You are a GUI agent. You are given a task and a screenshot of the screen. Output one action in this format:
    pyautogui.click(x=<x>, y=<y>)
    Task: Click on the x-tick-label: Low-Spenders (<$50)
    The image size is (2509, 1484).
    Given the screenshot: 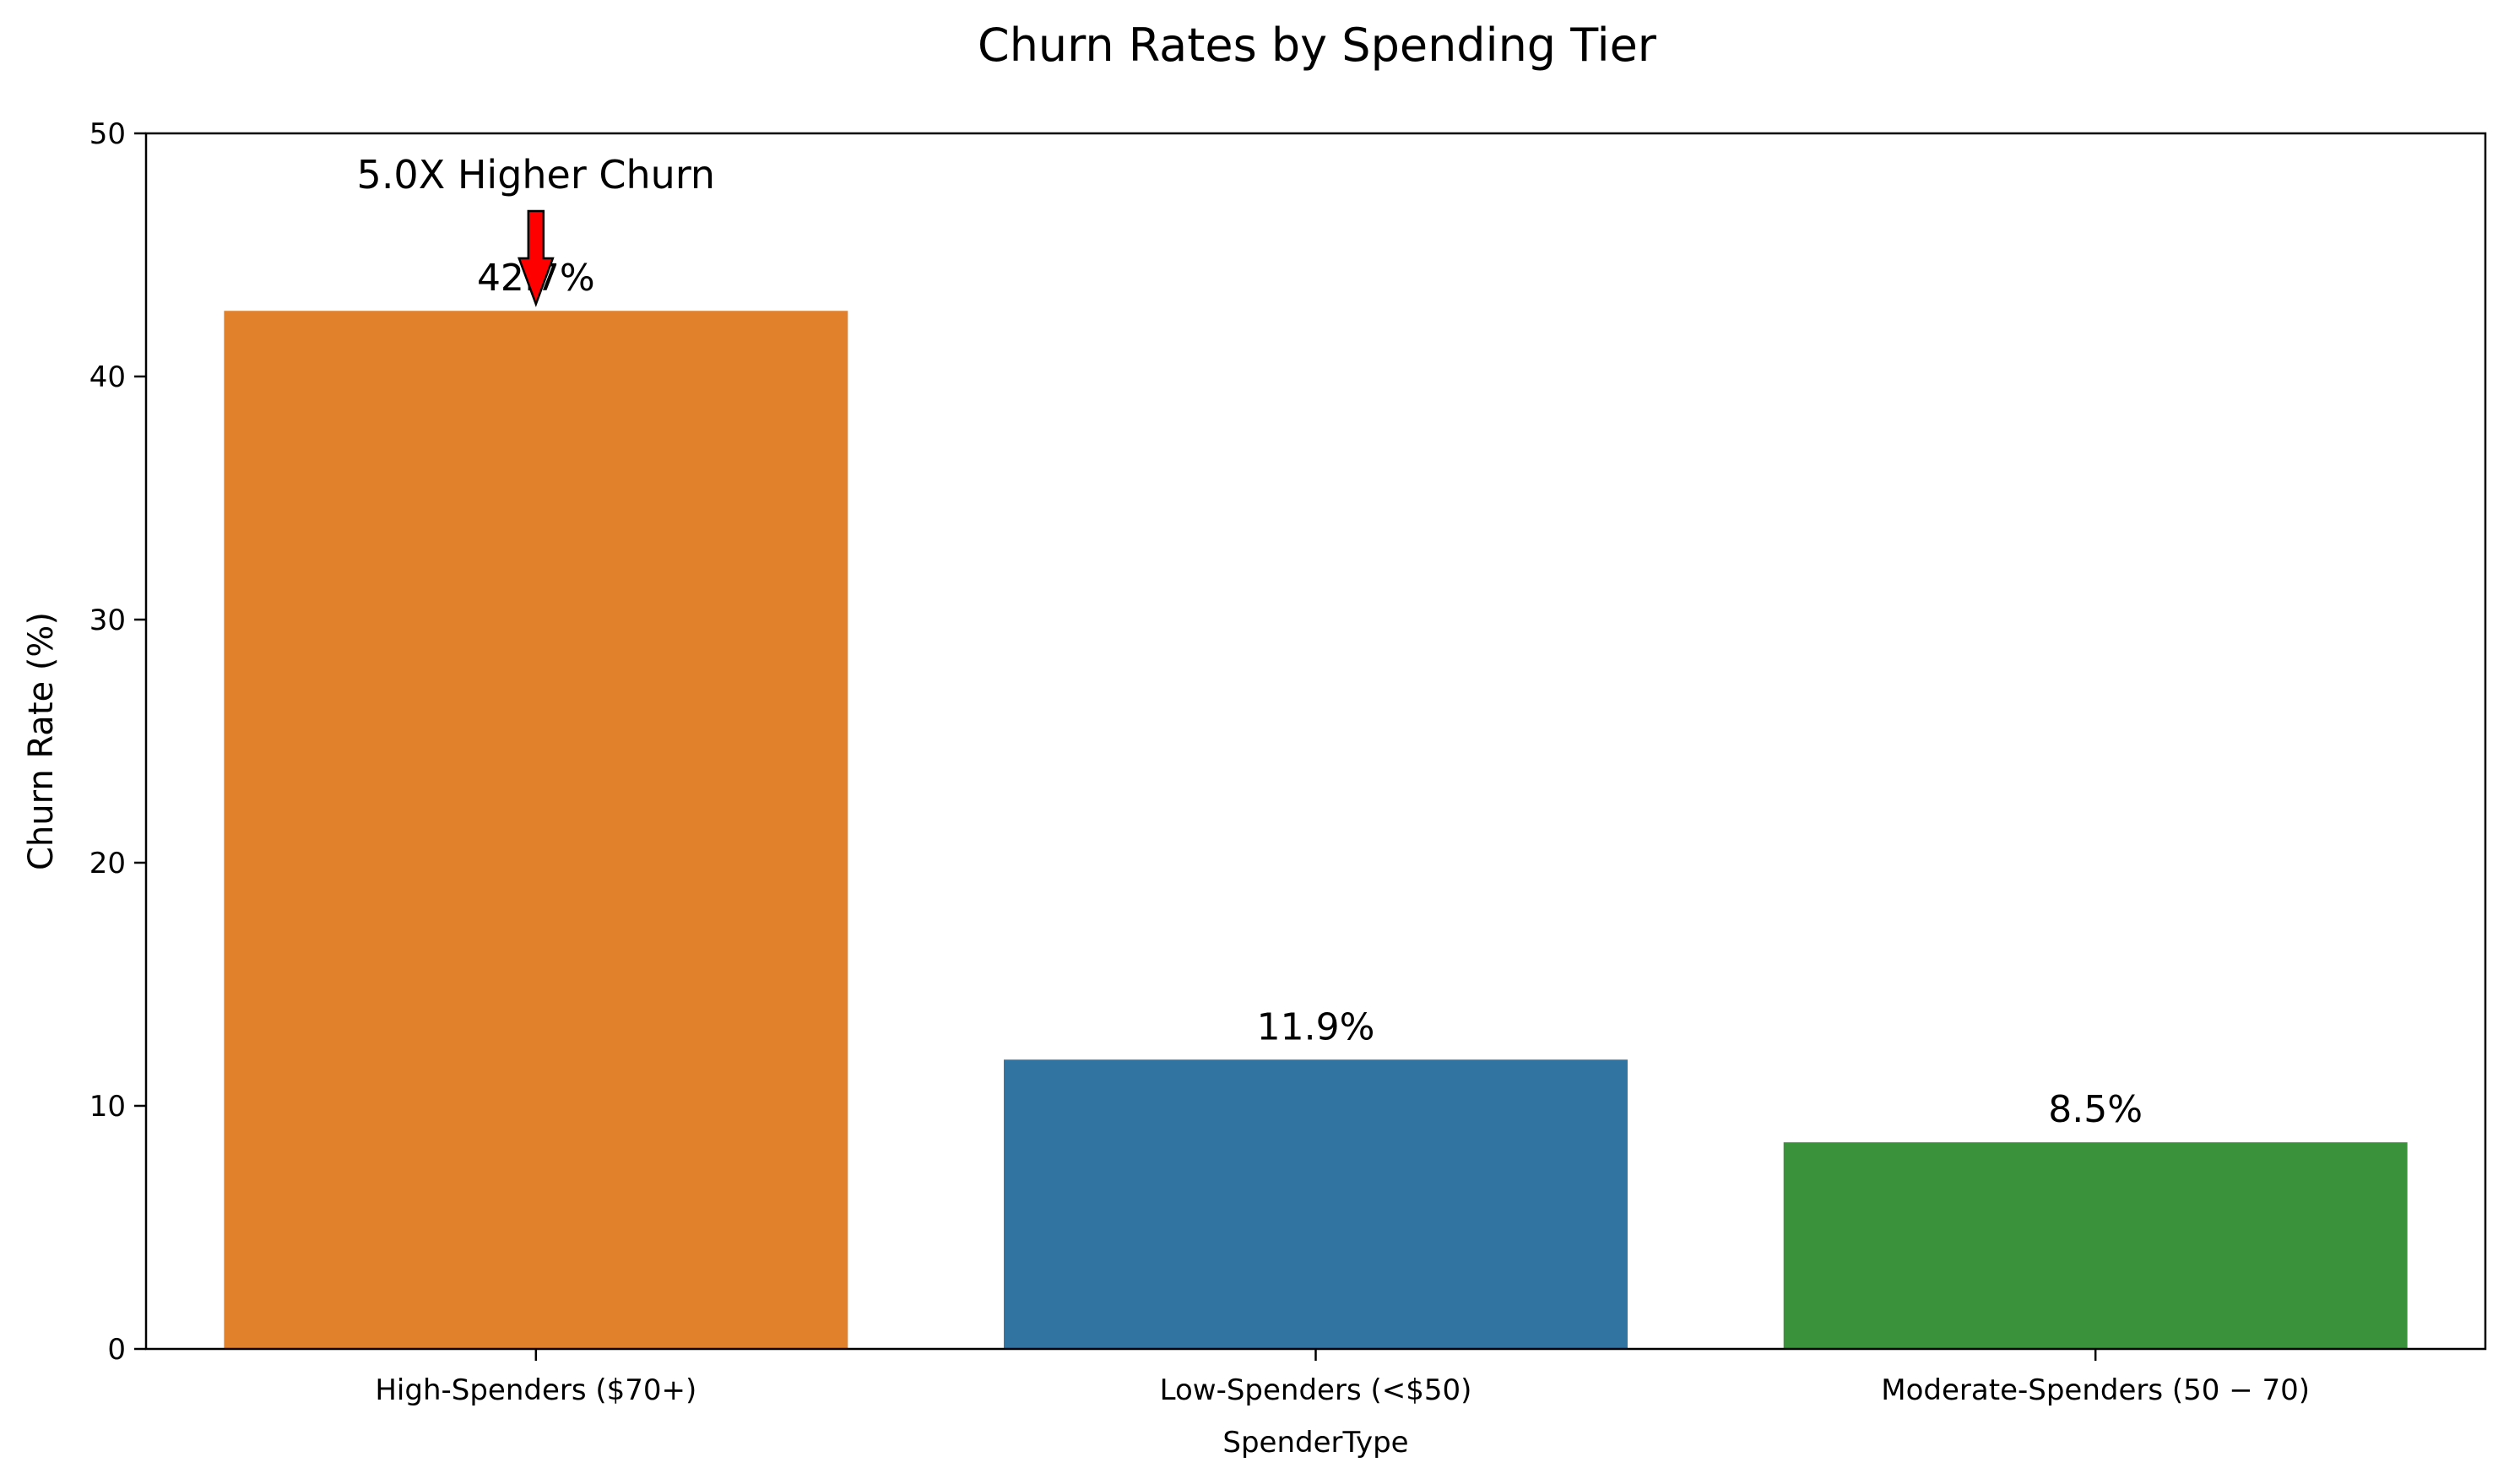 What is the action you would take?
    pyautogui.click(x=1316, y=1390)
    